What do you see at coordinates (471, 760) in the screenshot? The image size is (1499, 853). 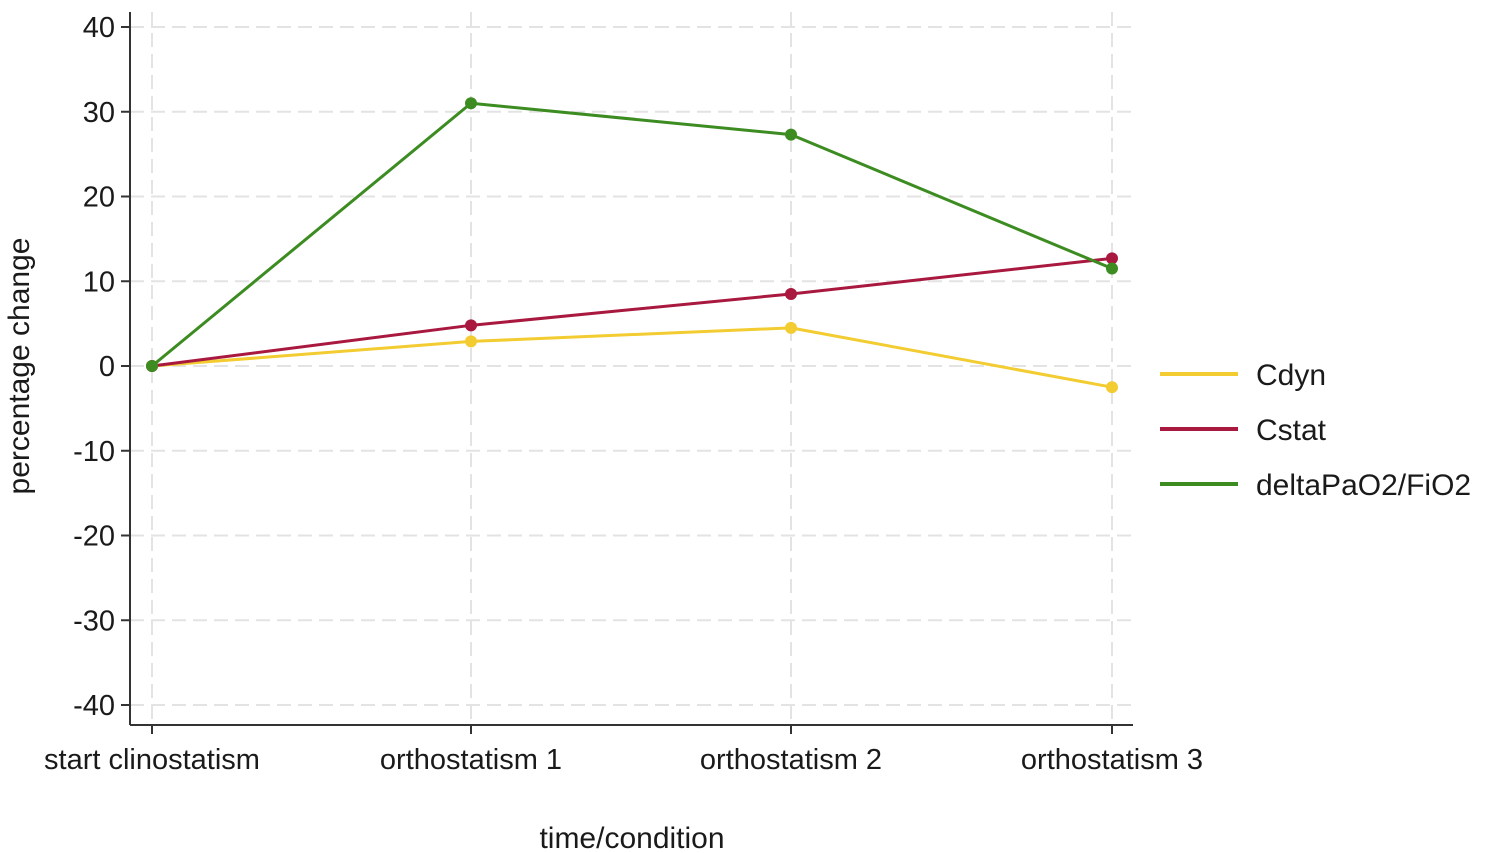 I see `x-tick-label: orthostatism 1` at bounding box center [471, 760].